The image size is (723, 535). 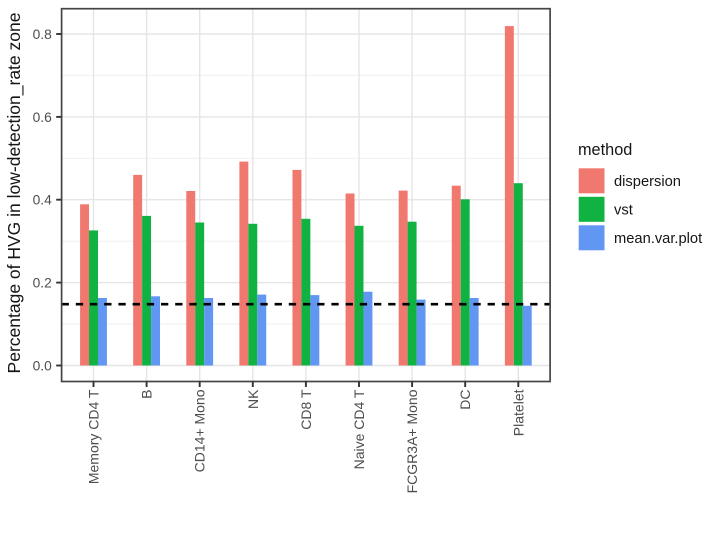 I want to click on svg-text: method, so click(x=605, y=150).